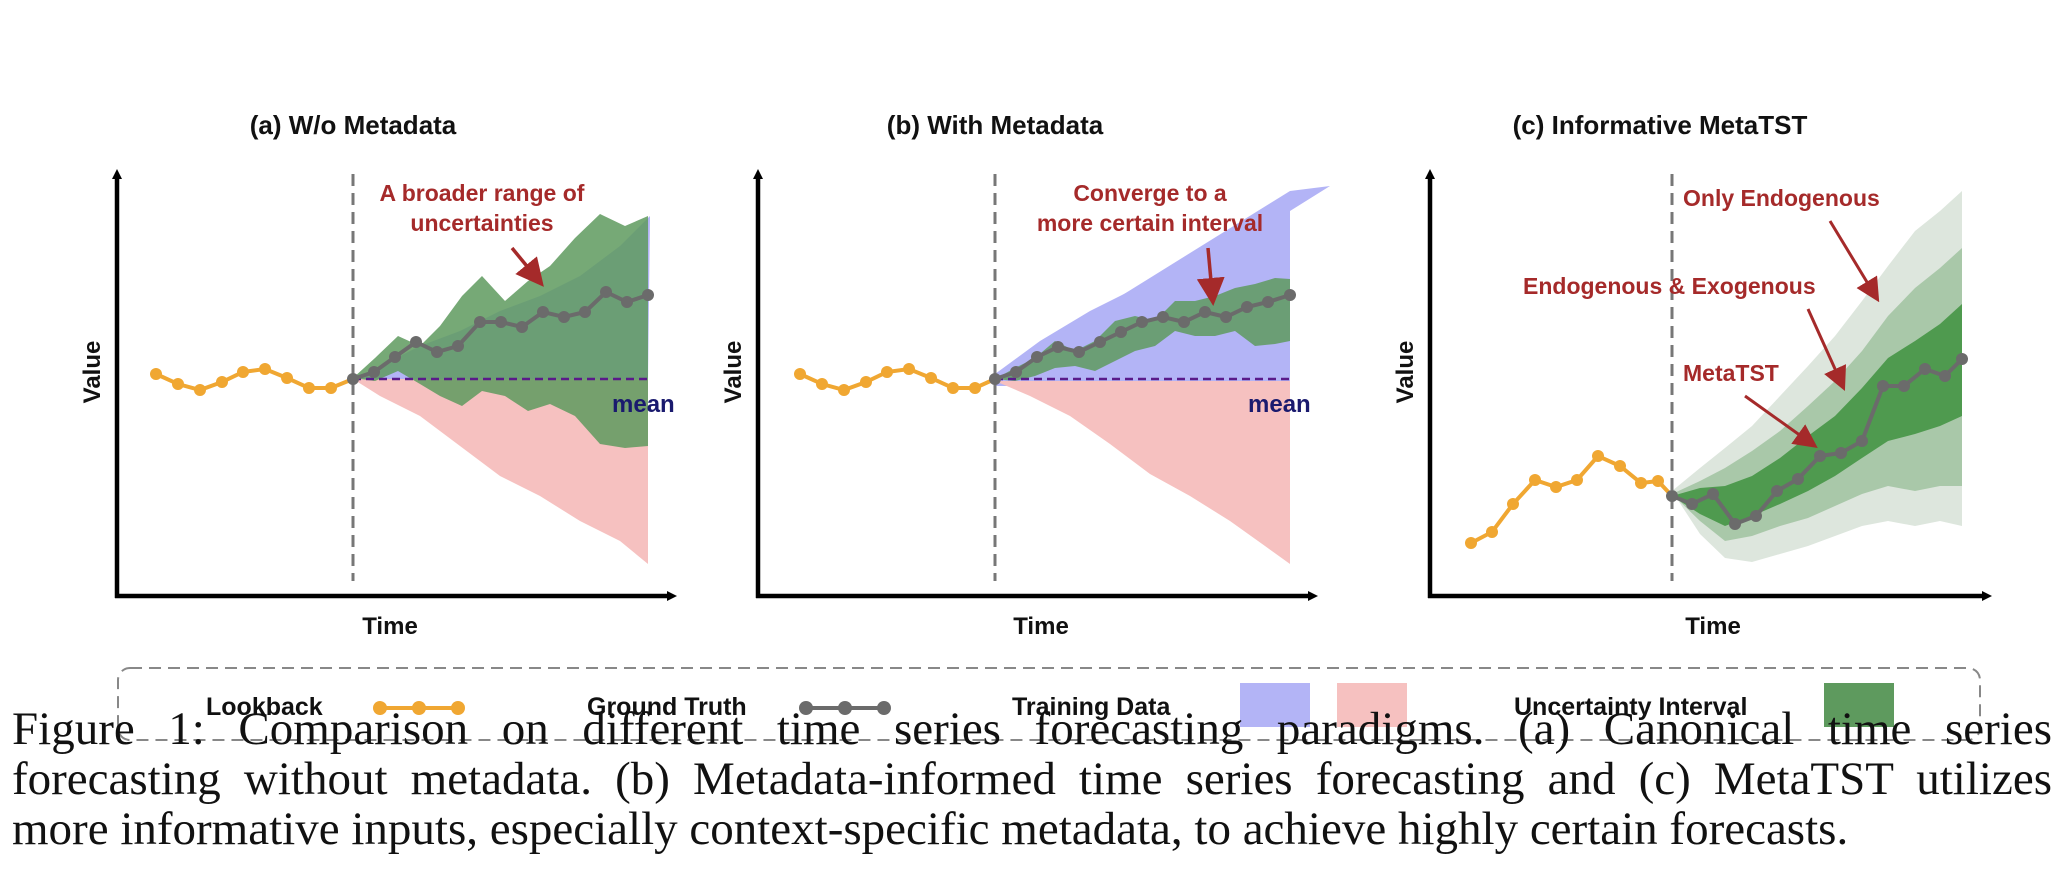  I want to click on legend-uncertainty-swatch, so click(1859, 705).